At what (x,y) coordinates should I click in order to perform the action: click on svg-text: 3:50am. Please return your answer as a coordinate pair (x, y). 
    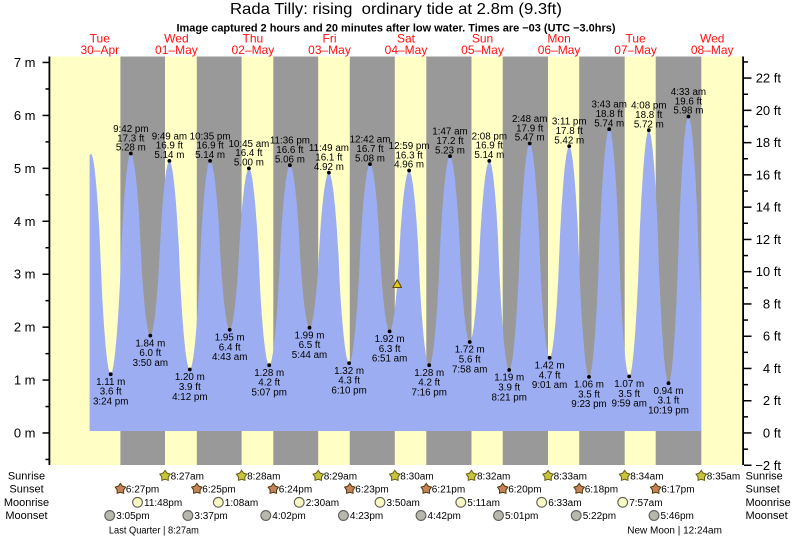
    Looking at the image, I should click on (403, 503).